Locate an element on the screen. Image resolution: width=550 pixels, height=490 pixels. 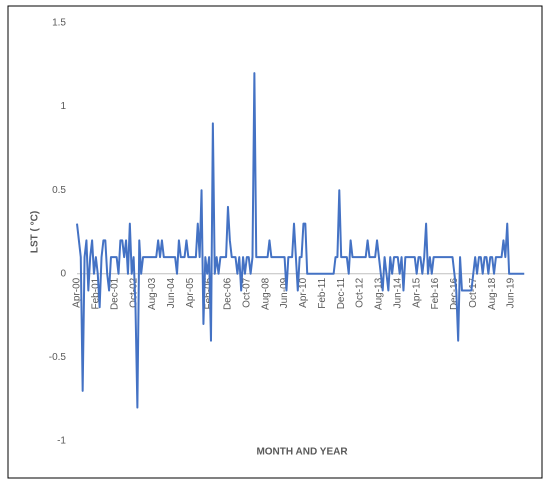
x-tick-label: Apr-10 is located at coordinates (303, 292).